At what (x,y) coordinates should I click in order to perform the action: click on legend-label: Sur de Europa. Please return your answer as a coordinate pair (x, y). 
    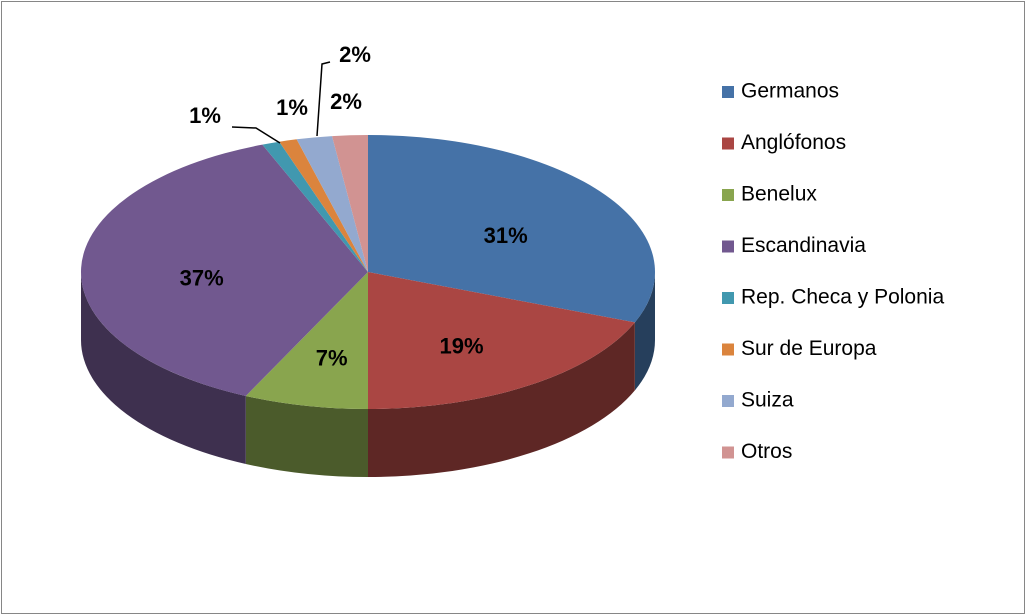
    Looking at the image, I should click on (809, 348).